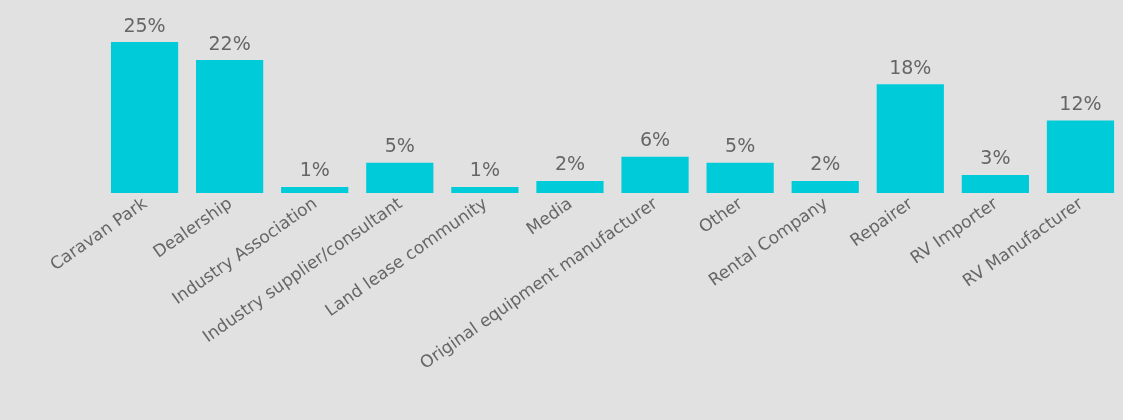 The image size is (1123, 420). Describe the element at coordinates (229, 42) in the screenshot. I see `data-label: 22%` at that location.